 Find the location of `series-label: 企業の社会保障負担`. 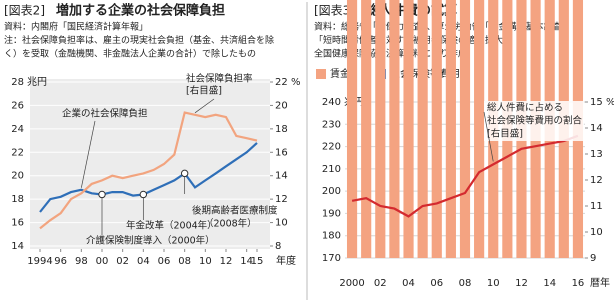

series-label: 企業の社会保障負担 is located at coordinates (105, 114).